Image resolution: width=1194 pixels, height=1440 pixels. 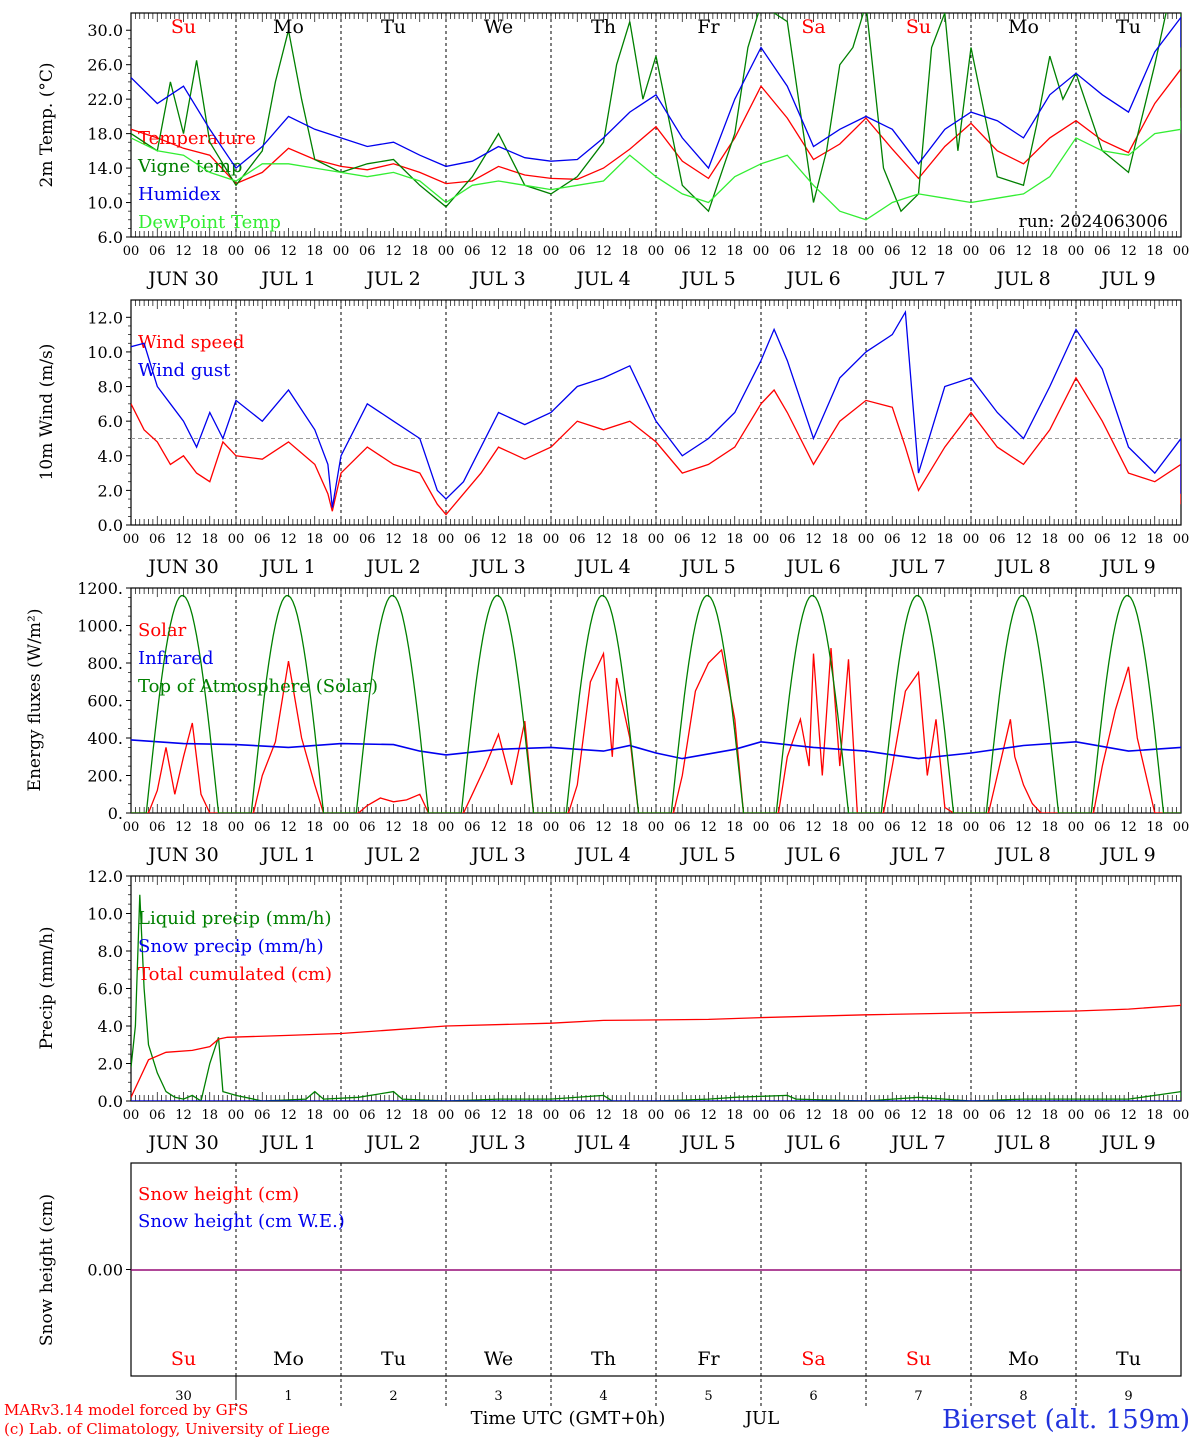 What do you see at coordinates (1127, 279) in the screenshot?
I see `date-label: JUL 9` at bounding box center [1127, 279].